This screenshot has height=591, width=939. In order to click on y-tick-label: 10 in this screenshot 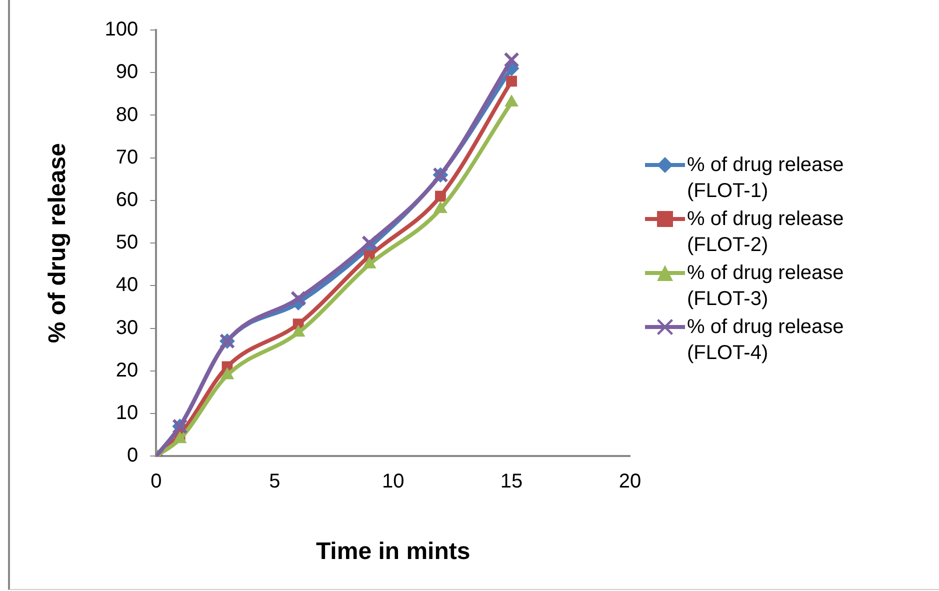, I will do `click(127, 413)`.